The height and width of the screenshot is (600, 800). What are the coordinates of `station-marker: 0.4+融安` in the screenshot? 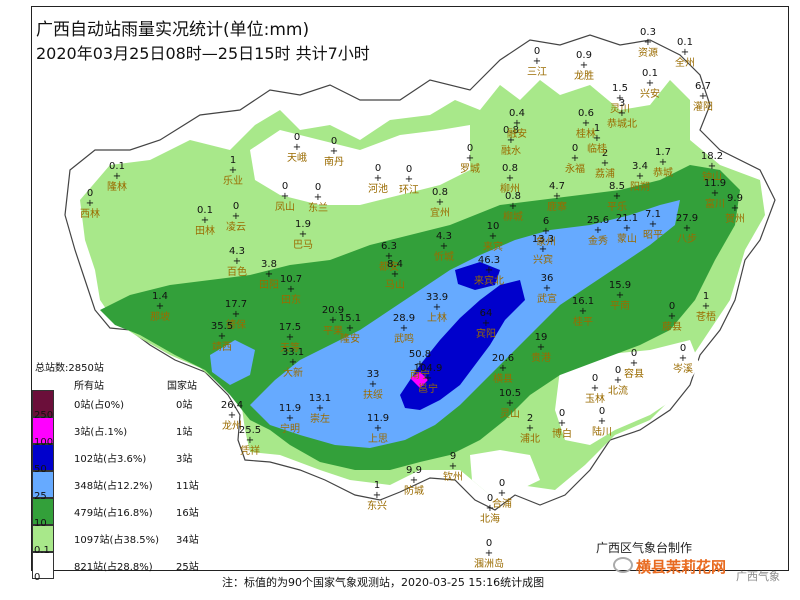 It's located at (517, 124).